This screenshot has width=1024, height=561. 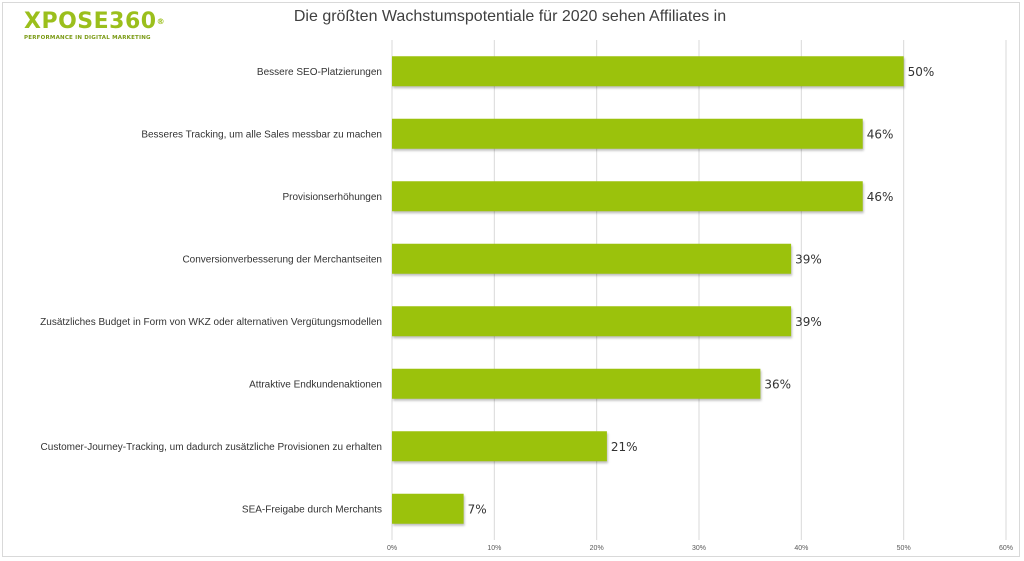 I want to click on value-label: 7%, so click(x=477, y=509).